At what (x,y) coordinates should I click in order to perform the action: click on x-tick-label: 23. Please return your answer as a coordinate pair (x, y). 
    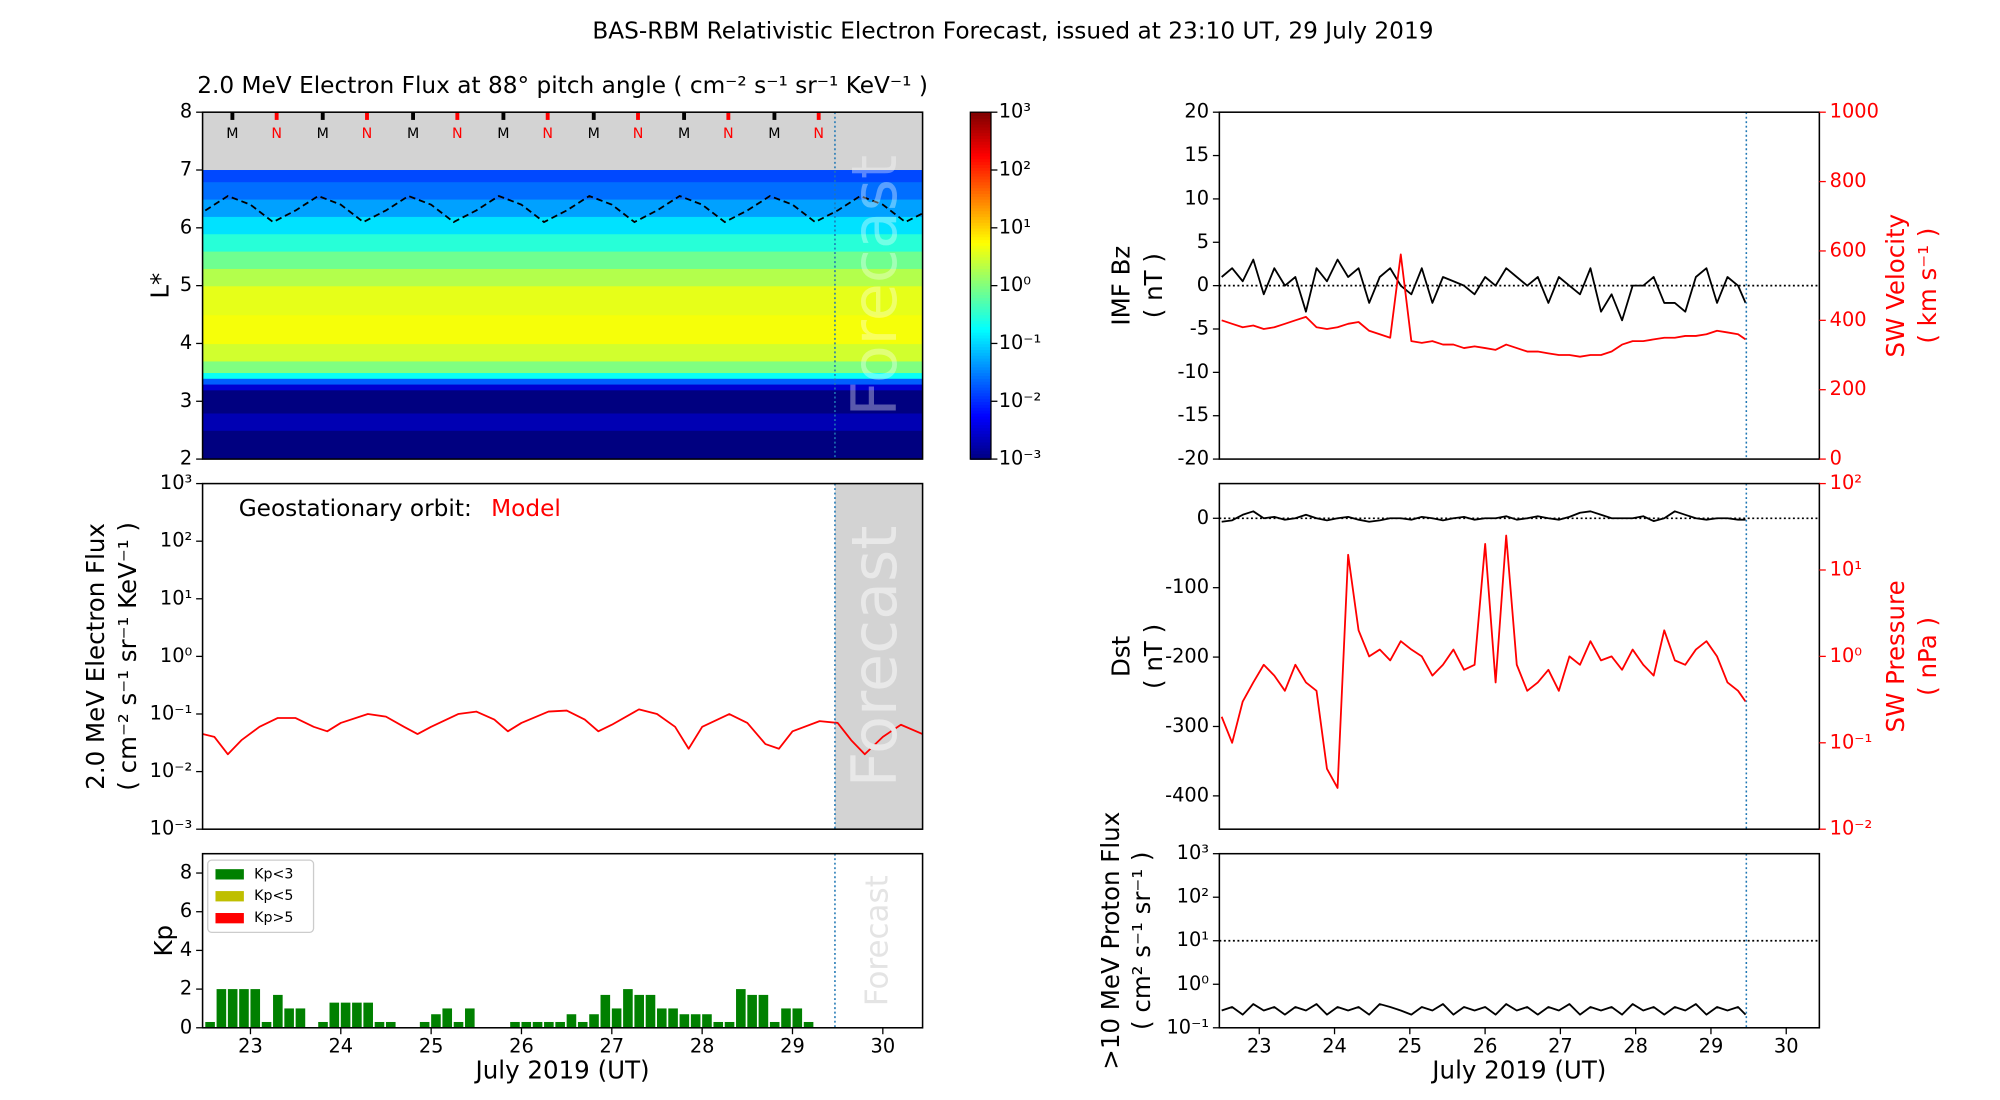
    Looking at the image, I should click on (250, 1046).